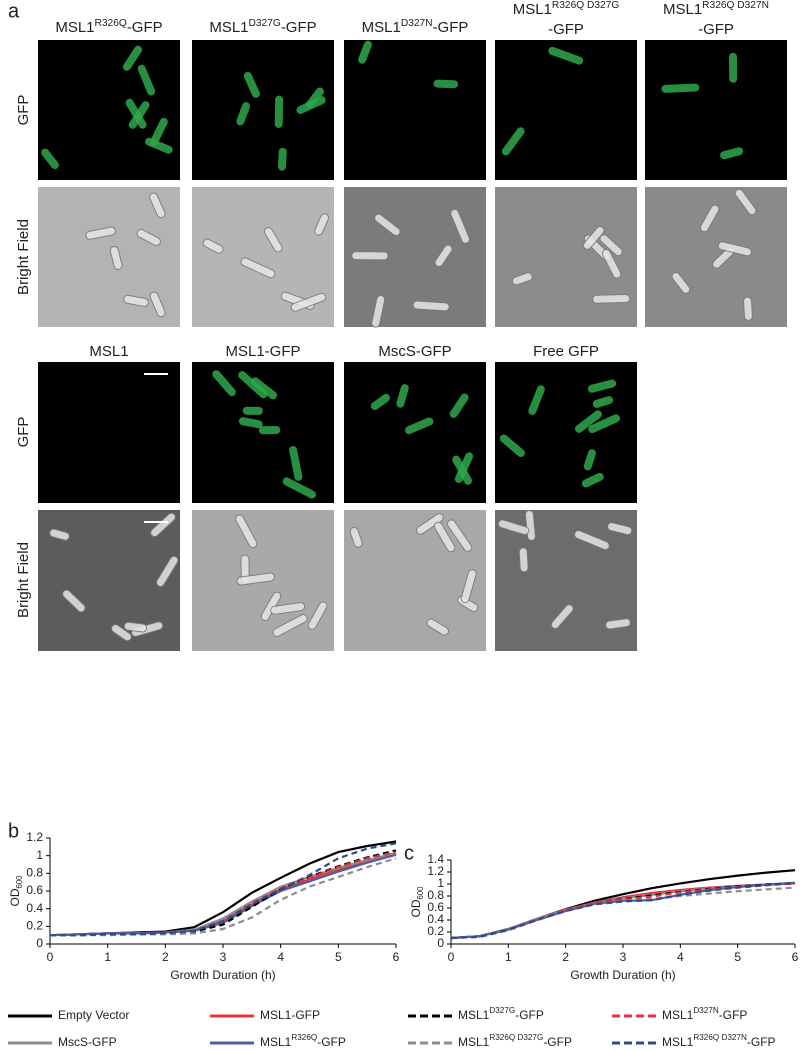 The height and width of the screenshot is (1051, 800). Describe the element at coordinates (34, 908) in the screenshot. I see `y-tick-label: 0.4` at that location.